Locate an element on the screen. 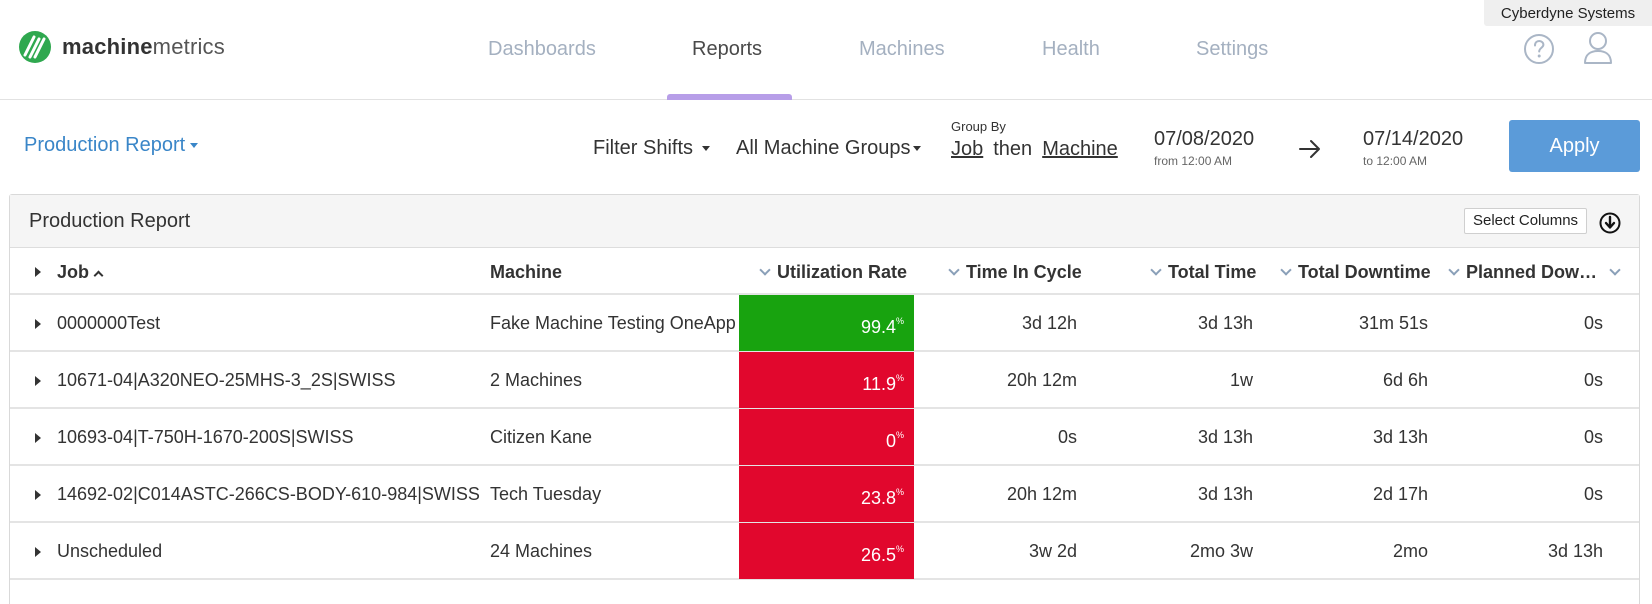 This screenshot has height=604, width=1652. date-to-value: 07/14/2020 is located at coordinates (1413, 139).